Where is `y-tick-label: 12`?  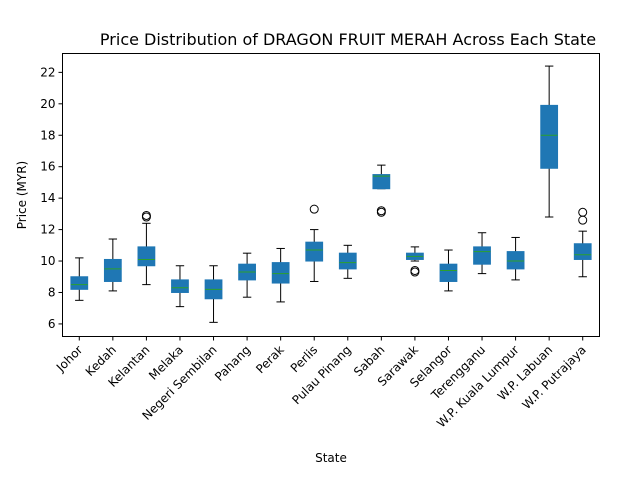
y-tick-label: 12 is located at coordinates (47, 230).